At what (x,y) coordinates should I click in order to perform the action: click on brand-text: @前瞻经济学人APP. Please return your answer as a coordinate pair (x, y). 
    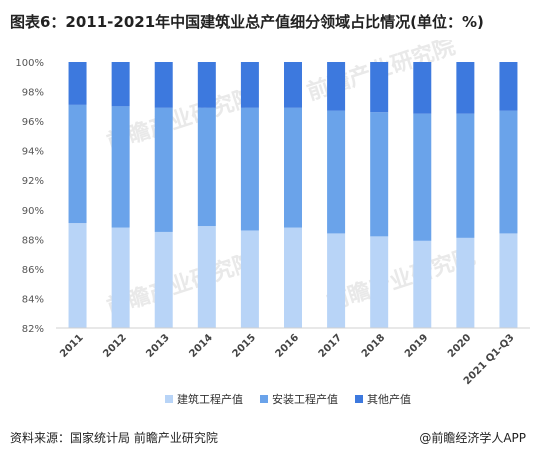
    Looking at the image, I should click on (472, 438).